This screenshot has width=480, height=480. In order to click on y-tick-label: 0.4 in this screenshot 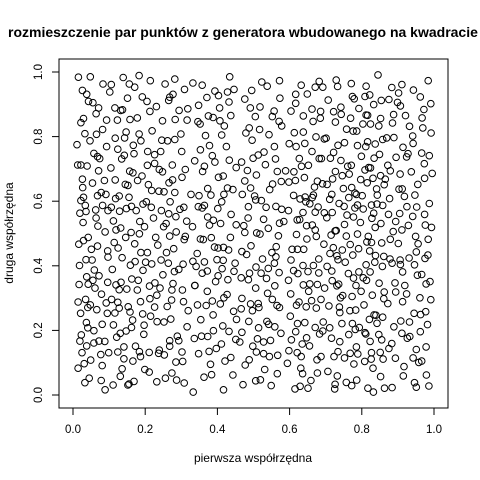, I will do `click(39, 265)`.